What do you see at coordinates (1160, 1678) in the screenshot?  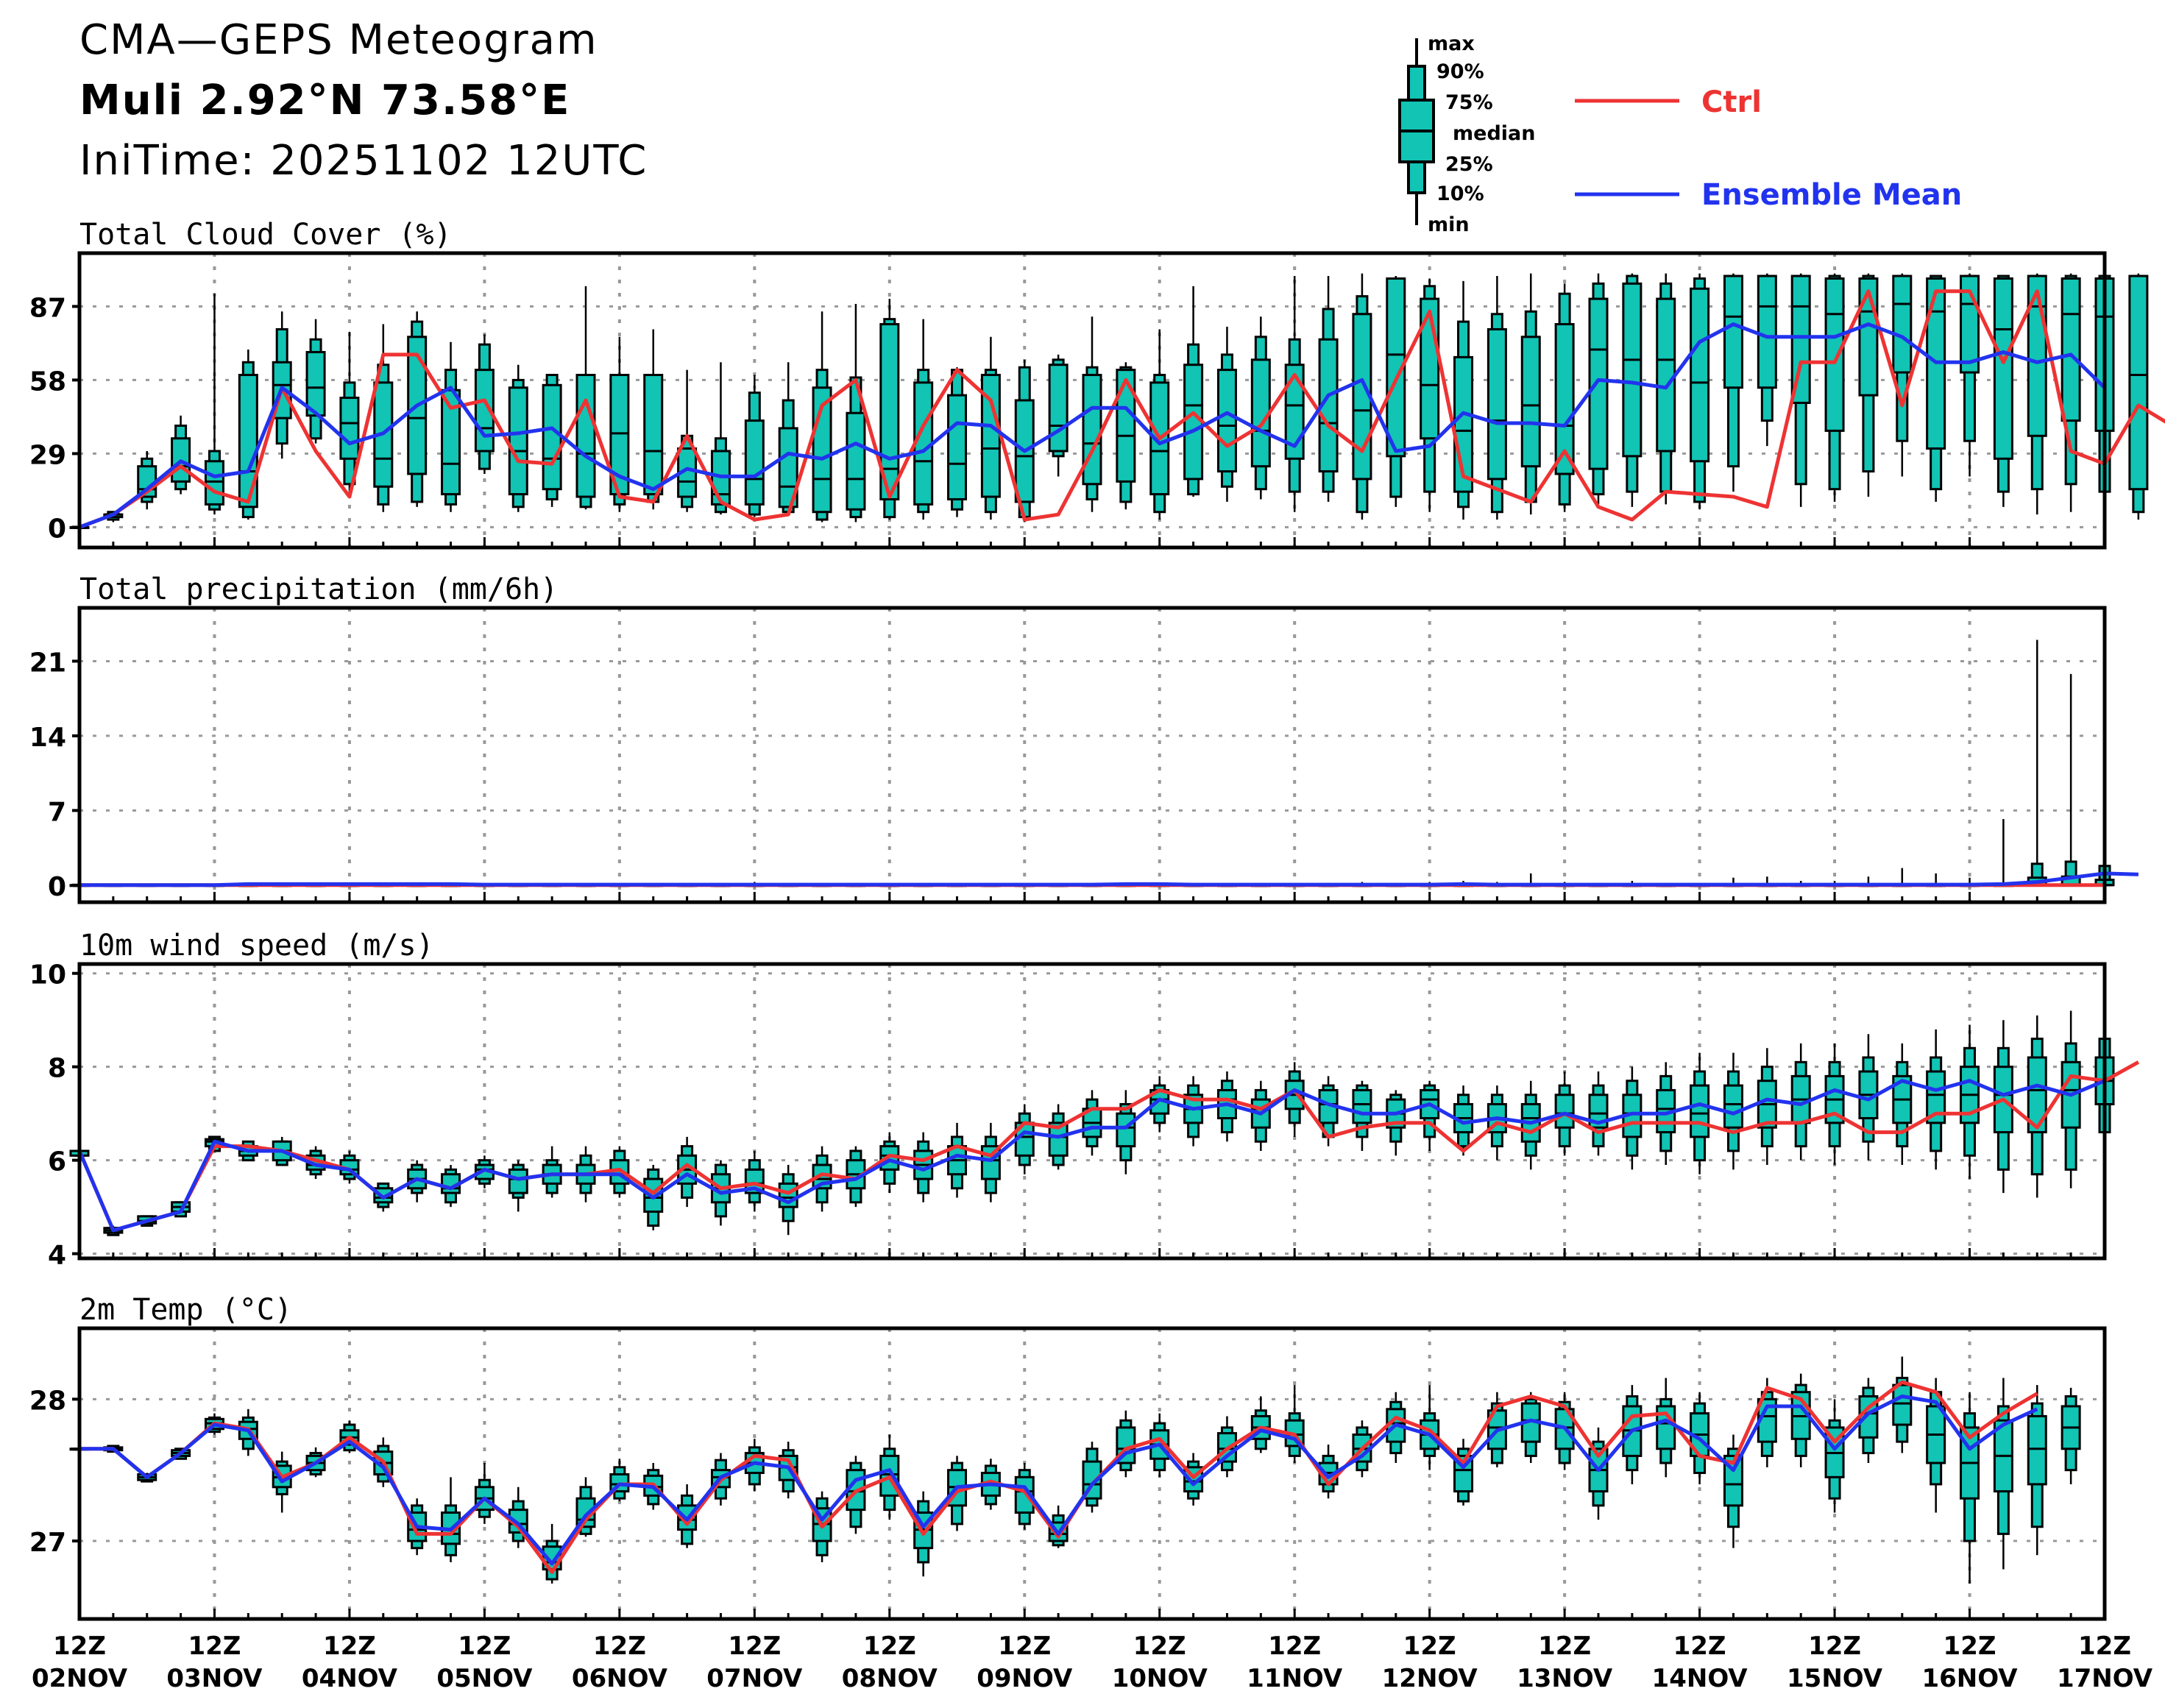 I see `x-date-label: 10NOV` at bounding box center [1160, 1678].